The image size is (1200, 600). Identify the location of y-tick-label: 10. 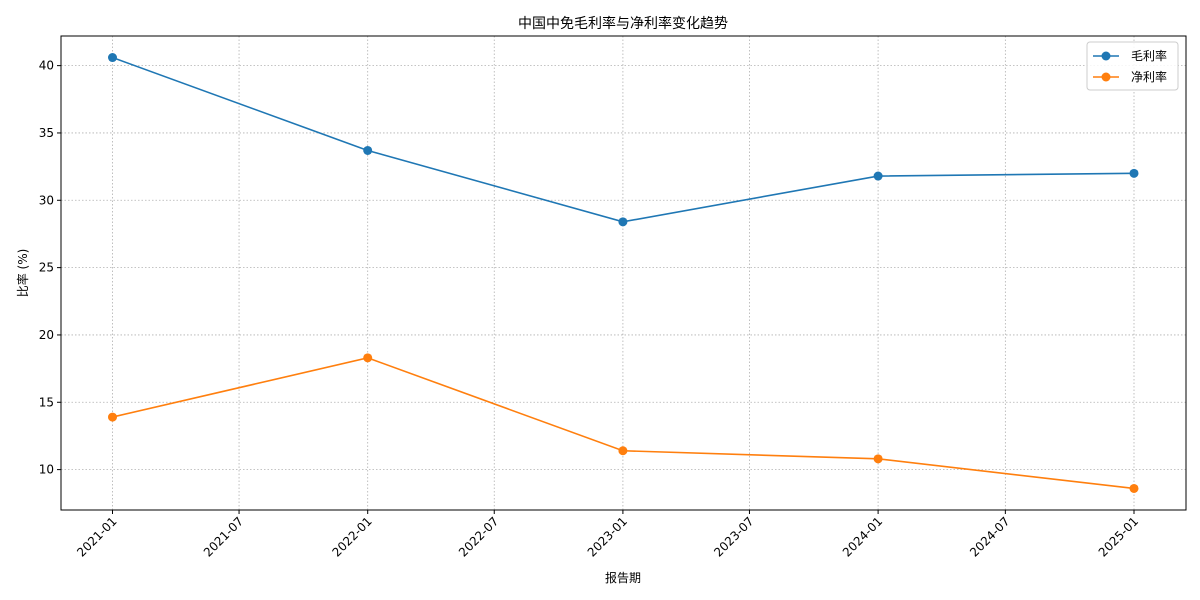
(46, 470).